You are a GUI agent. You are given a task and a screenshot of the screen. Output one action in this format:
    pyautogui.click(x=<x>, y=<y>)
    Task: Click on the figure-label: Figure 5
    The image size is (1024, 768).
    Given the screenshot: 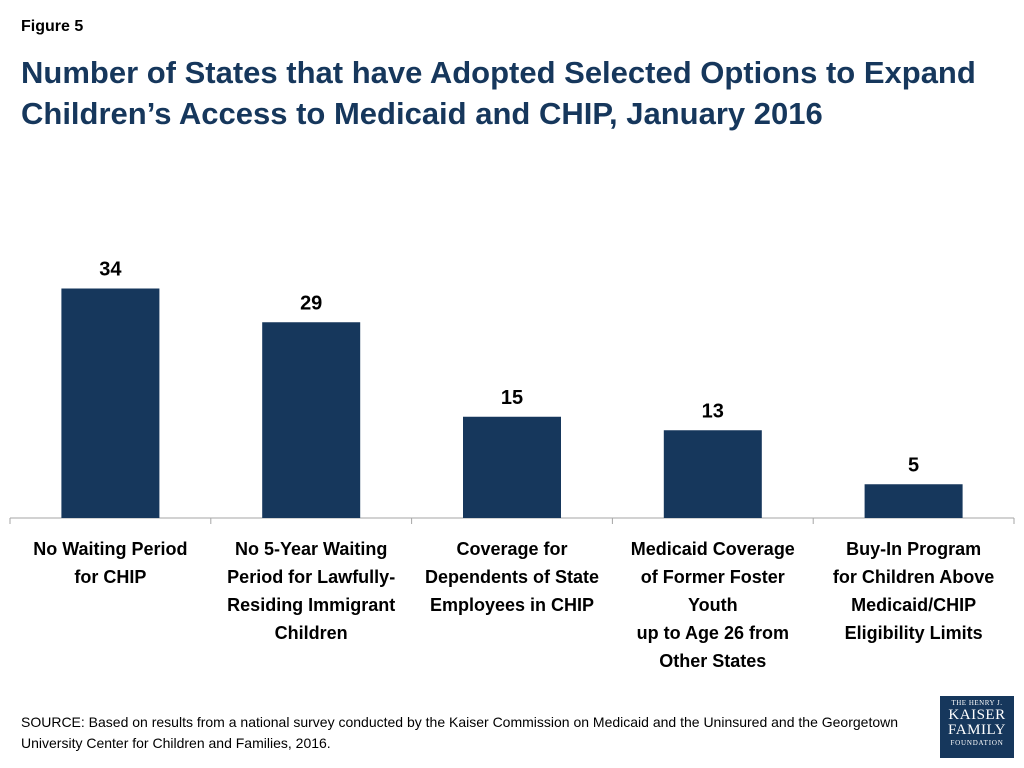 What is the action you would take?
    pyautogui.click(x=52, y=26)
    